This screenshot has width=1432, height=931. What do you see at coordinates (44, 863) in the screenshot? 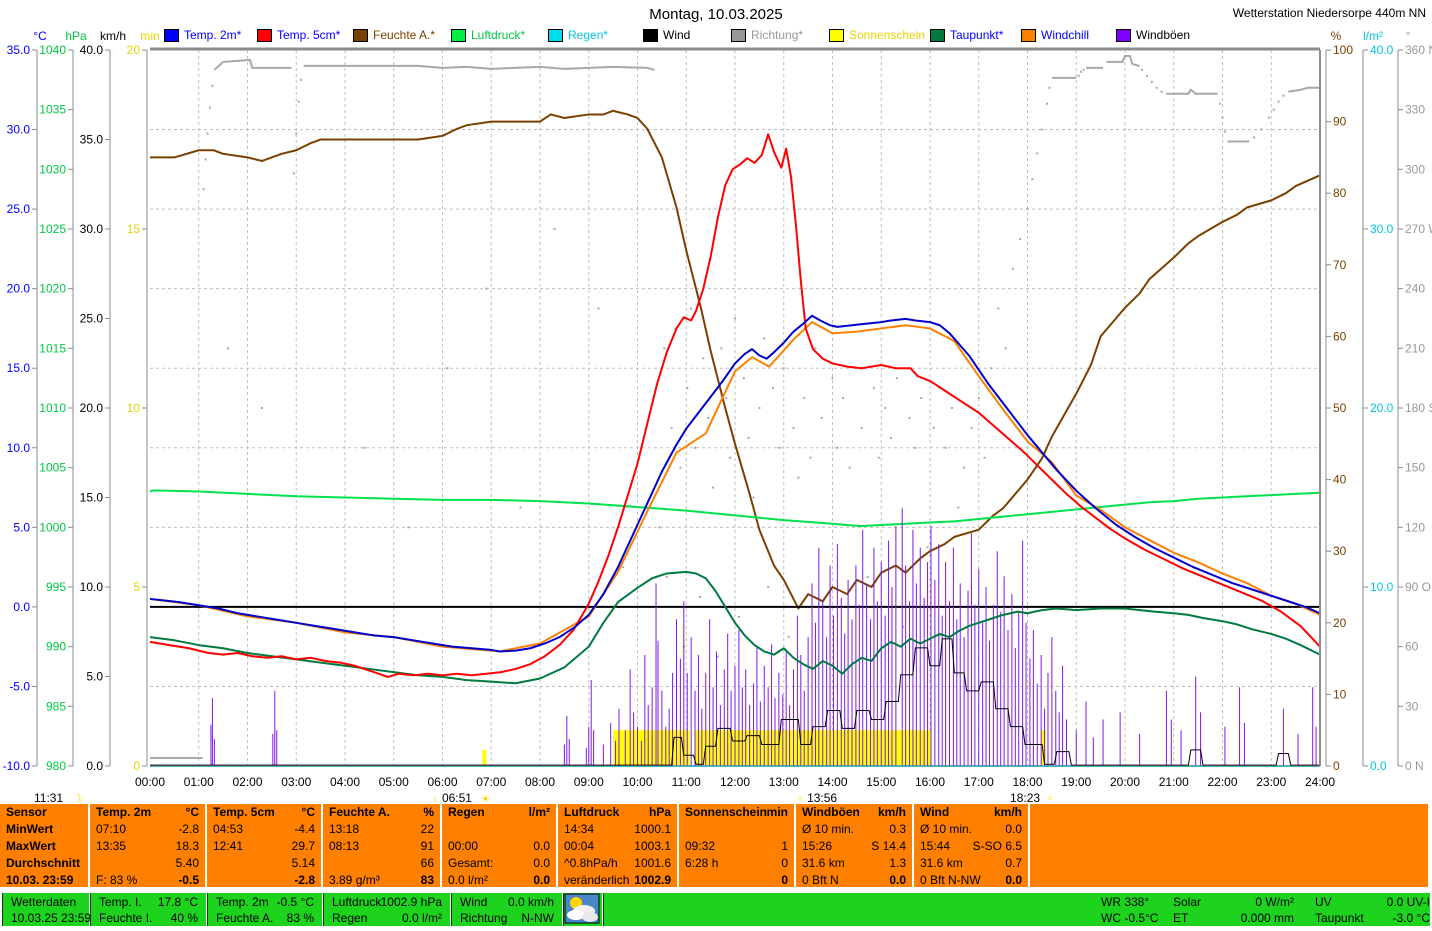
I see `table-row: Durchschnitt` at bounding box center [44, 863].